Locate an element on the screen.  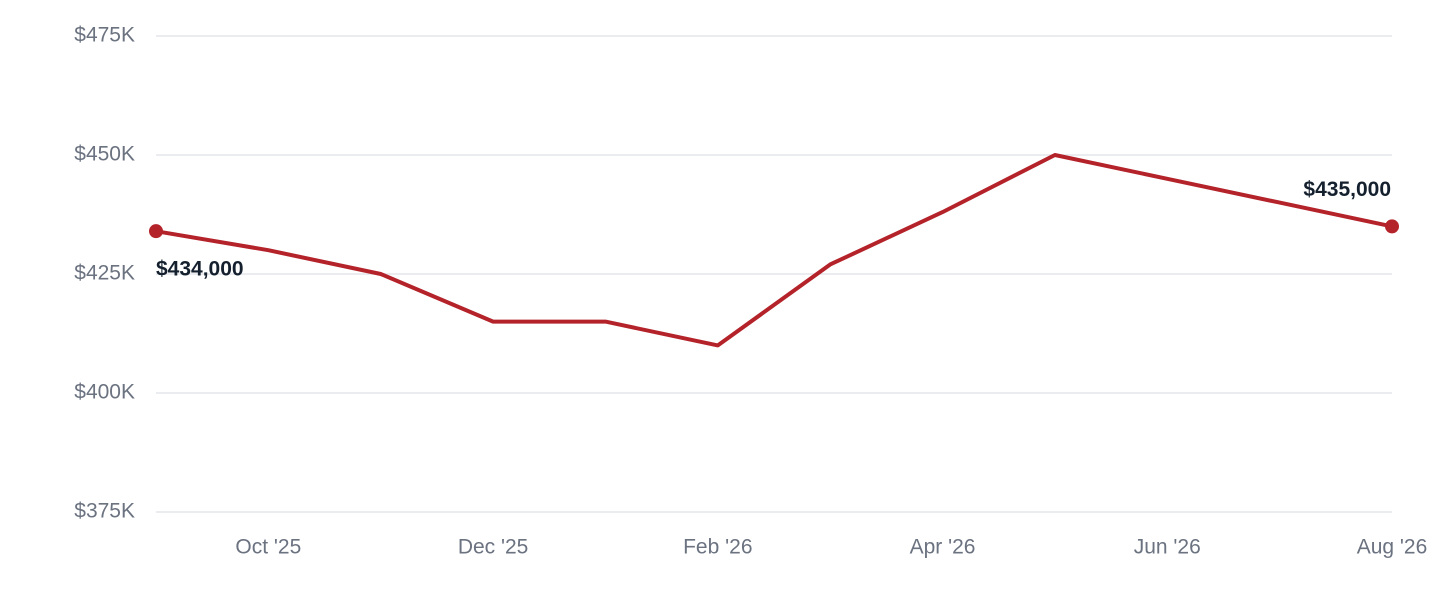
x-tick-label: Feb '26 is located at coordinates (717, 547).